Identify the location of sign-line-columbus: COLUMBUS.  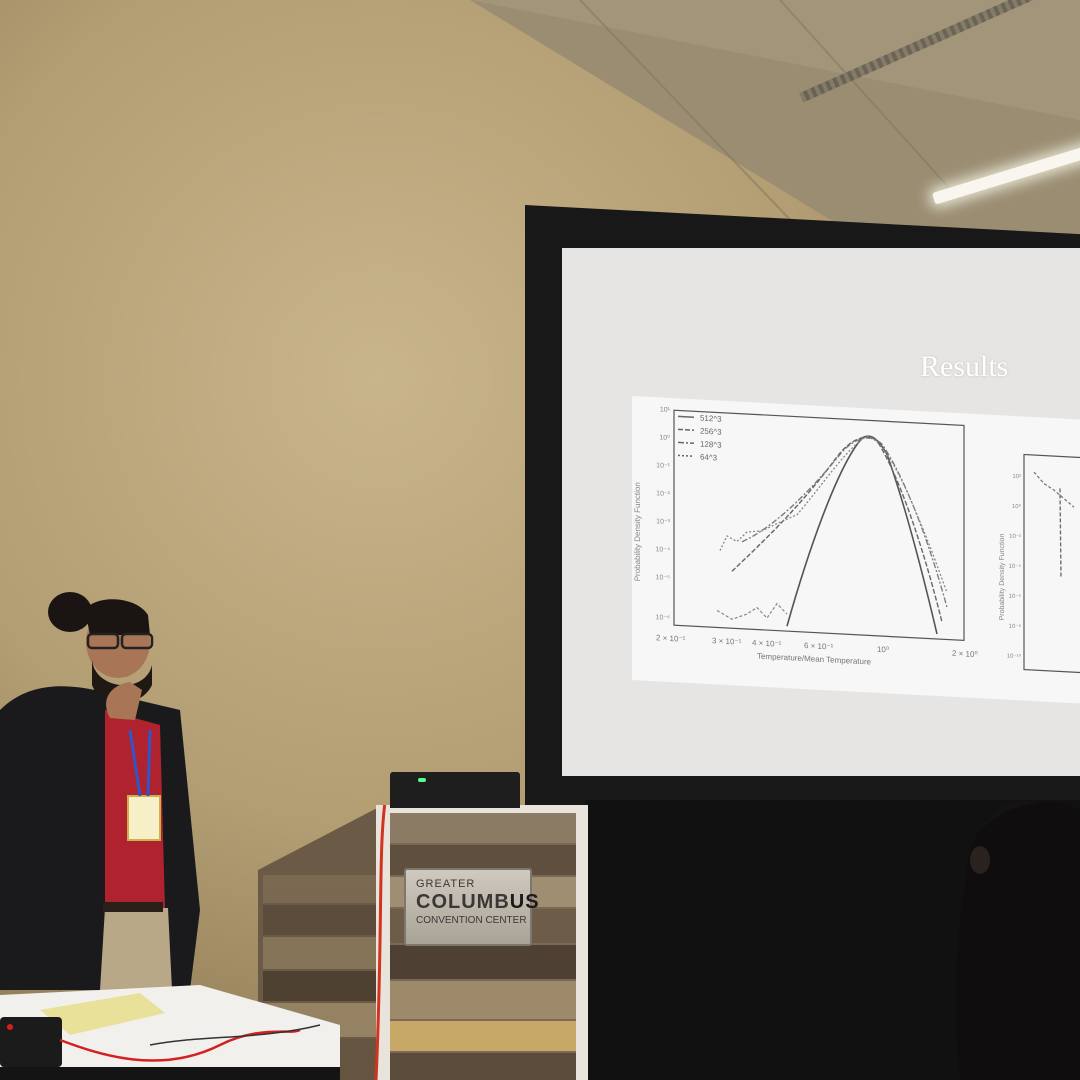
(472, 902).